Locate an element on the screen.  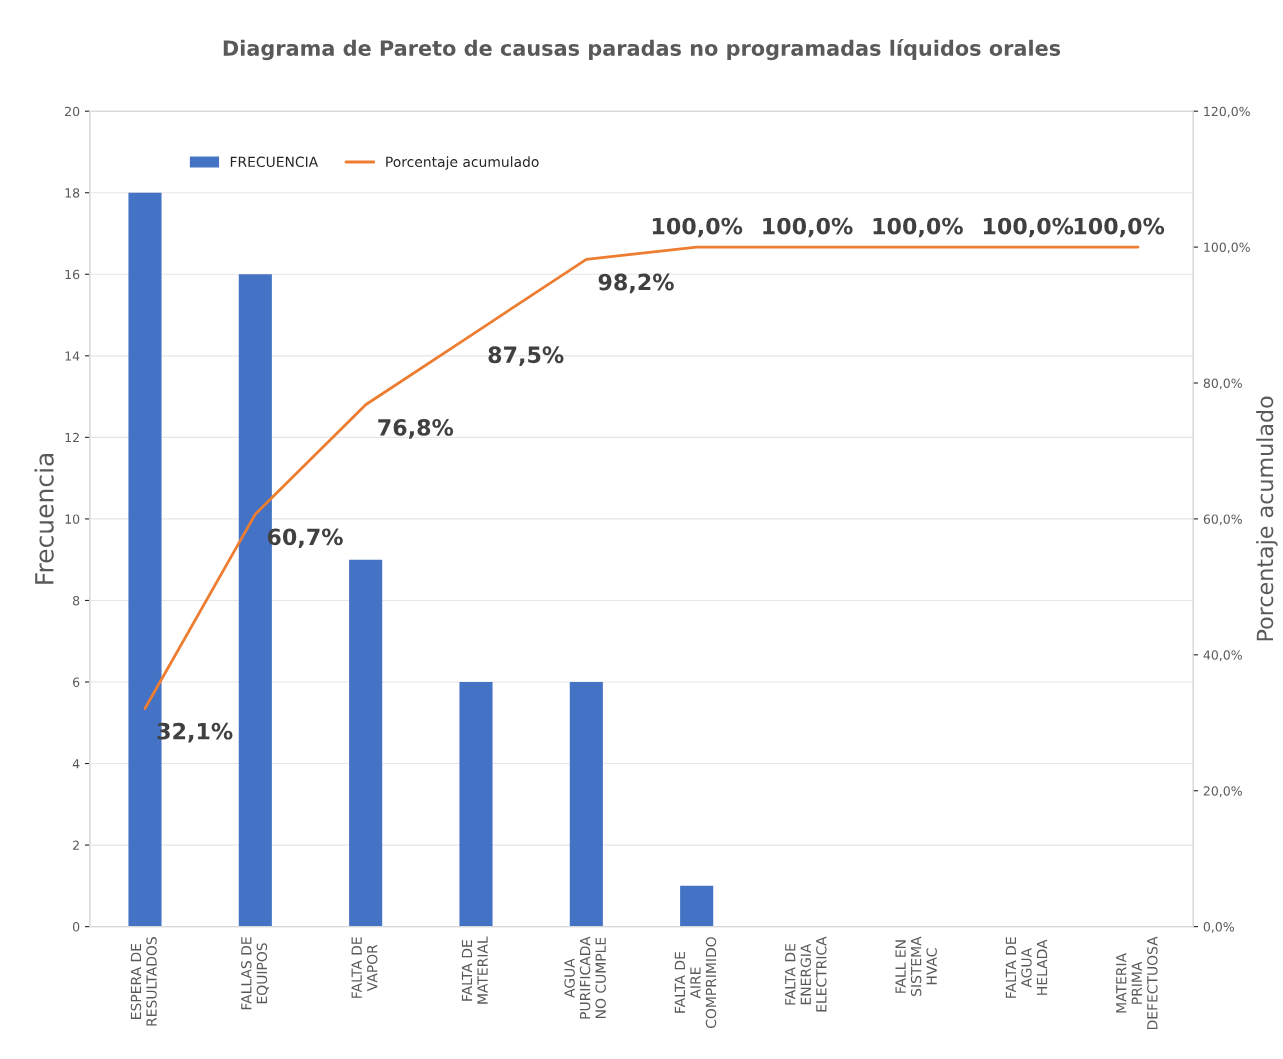
y-axis-title: Frecuencia is located at coordinates (44, 518).